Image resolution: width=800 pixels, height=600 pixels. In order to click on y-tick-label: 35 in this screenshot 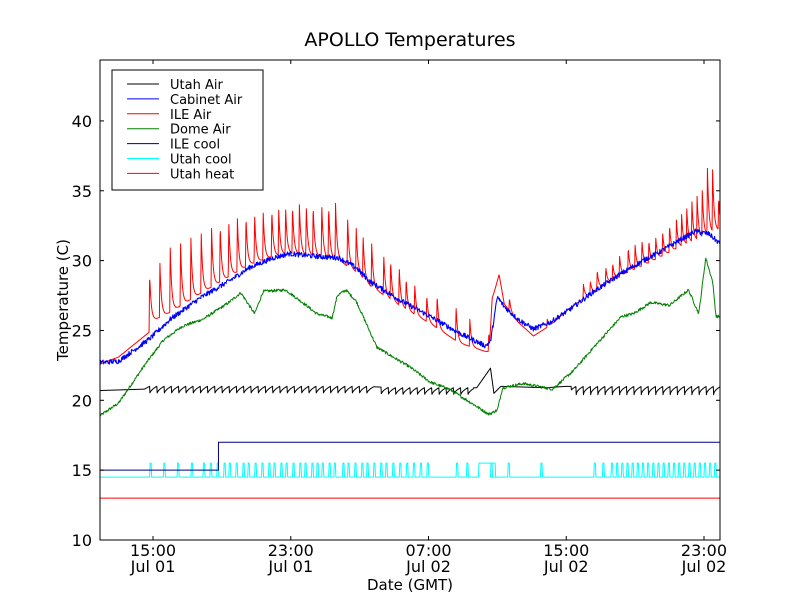, I will do `click(82, 191)`.